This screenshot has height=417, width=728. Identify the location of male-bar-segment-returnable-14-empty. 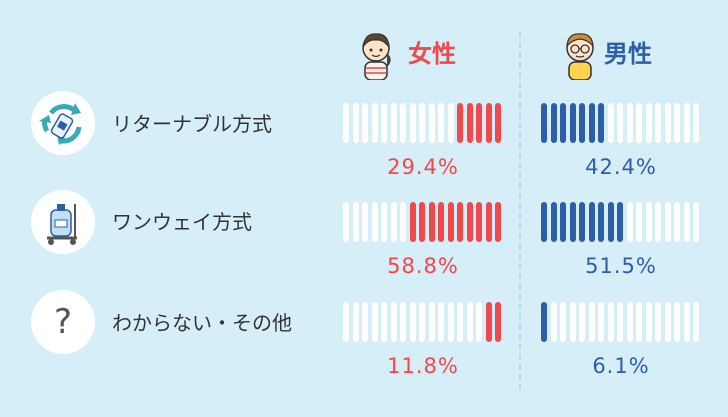
(667, 123).